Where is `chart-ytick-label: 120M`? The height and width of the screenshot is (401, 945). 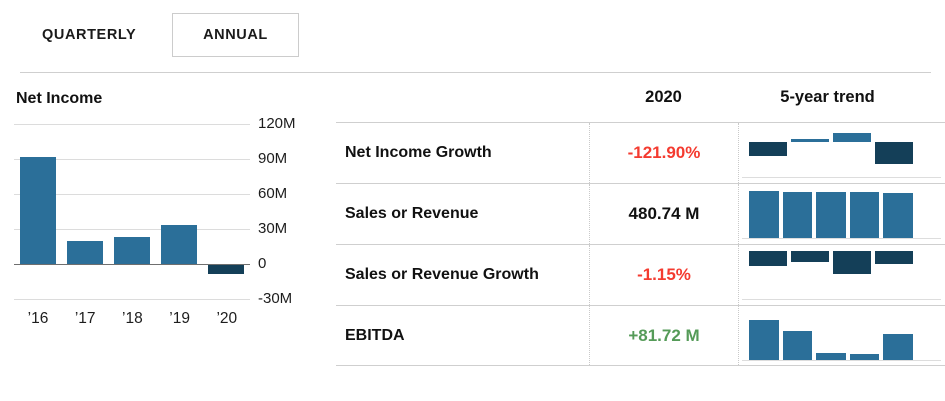
chart-ytick-label: 120M is located at coordinates (277, 123).